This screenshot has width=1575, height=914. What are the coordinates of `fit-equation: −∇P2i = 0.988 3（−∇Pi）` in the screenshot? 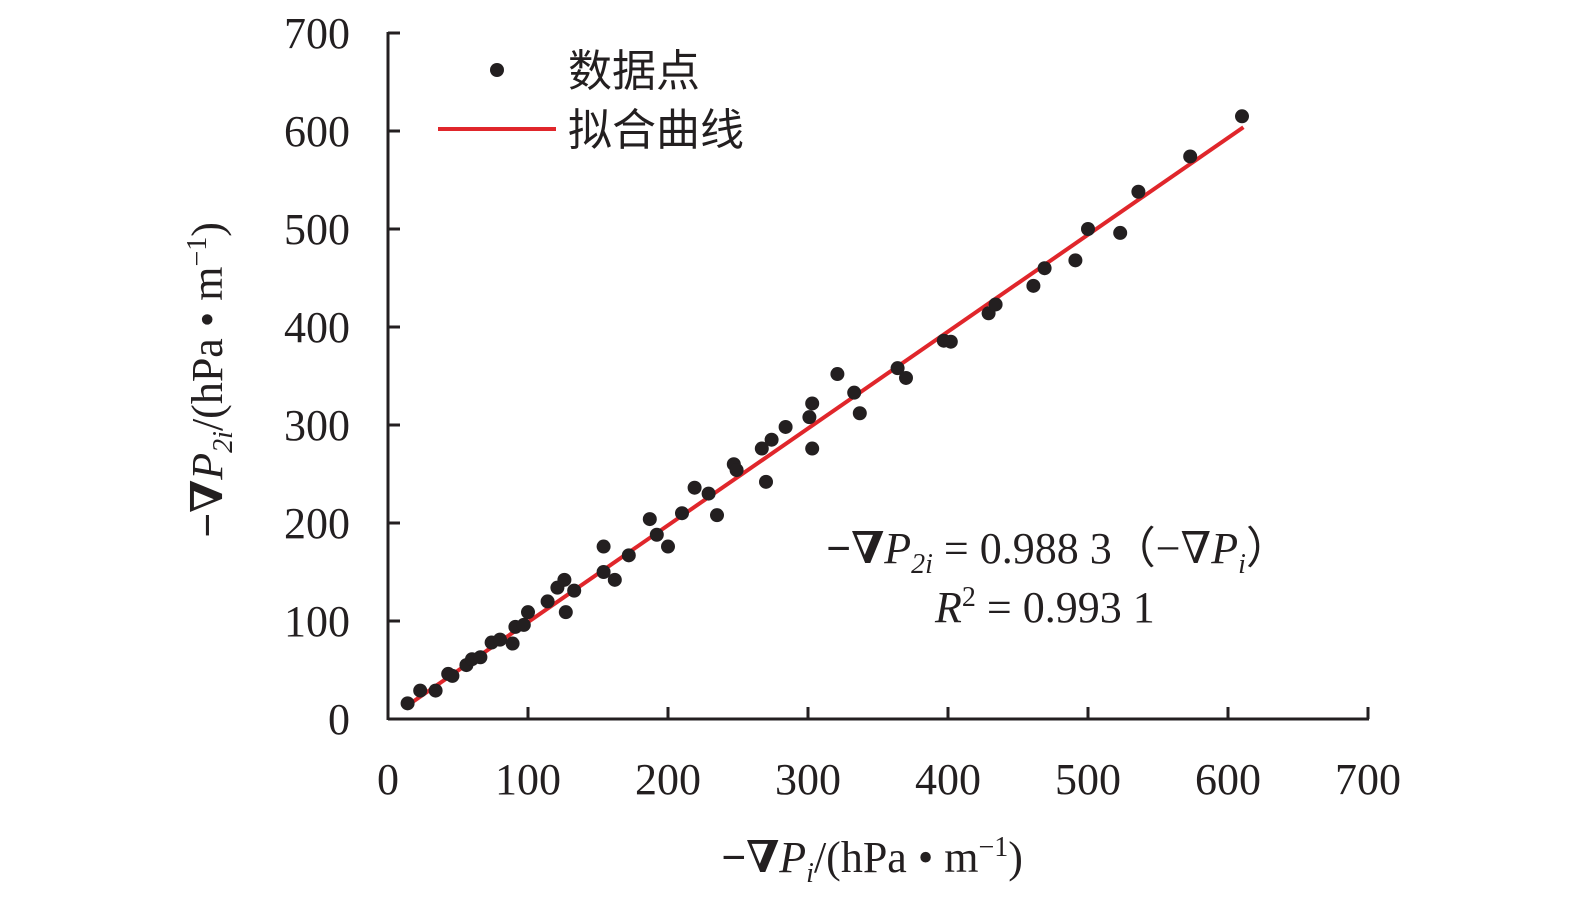 It's located at (1058, 552).